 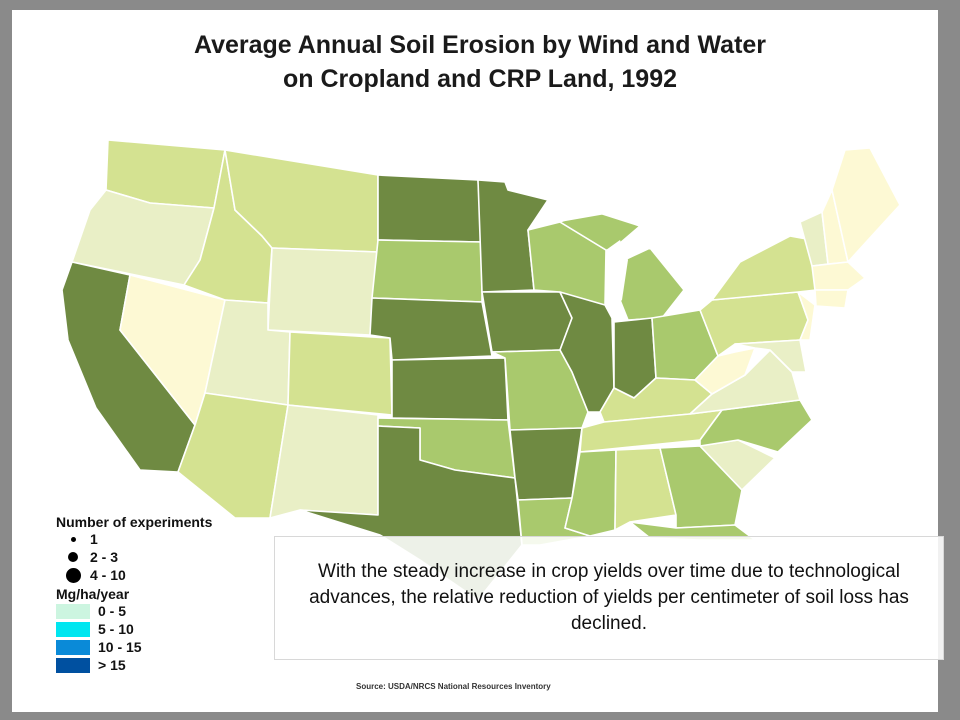 I want to click on state-new-york, so click(x=764, y=268).